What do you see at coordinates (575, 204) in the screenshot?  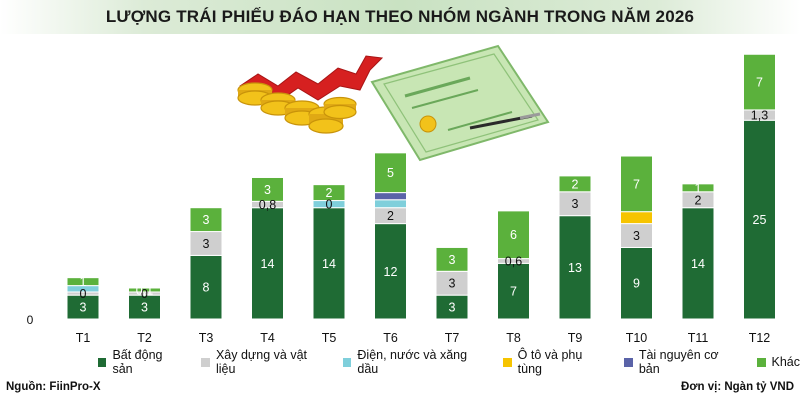 I see `segment-label-t9-construction: 3` at bounding box center [575, 204].